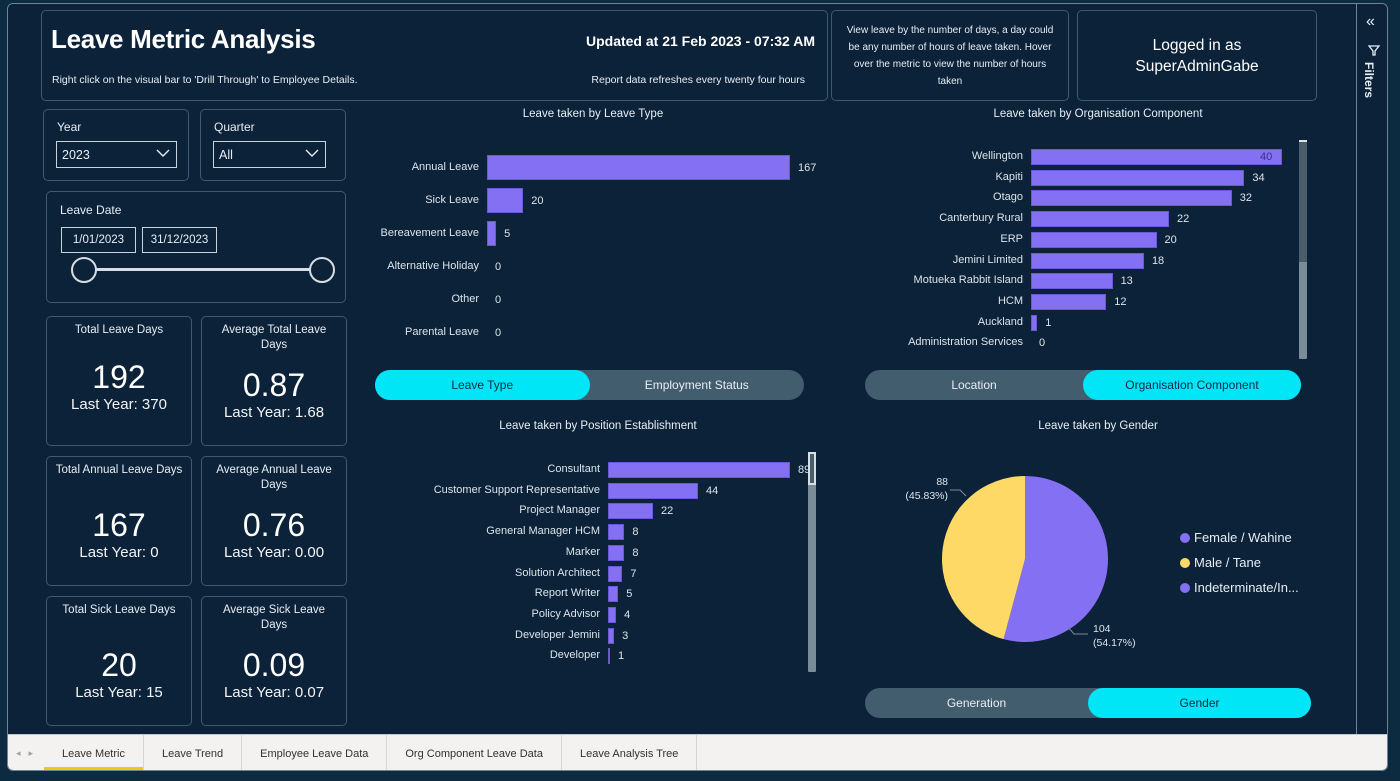  I want to click on pie-slice-female, so click(1055, 559).